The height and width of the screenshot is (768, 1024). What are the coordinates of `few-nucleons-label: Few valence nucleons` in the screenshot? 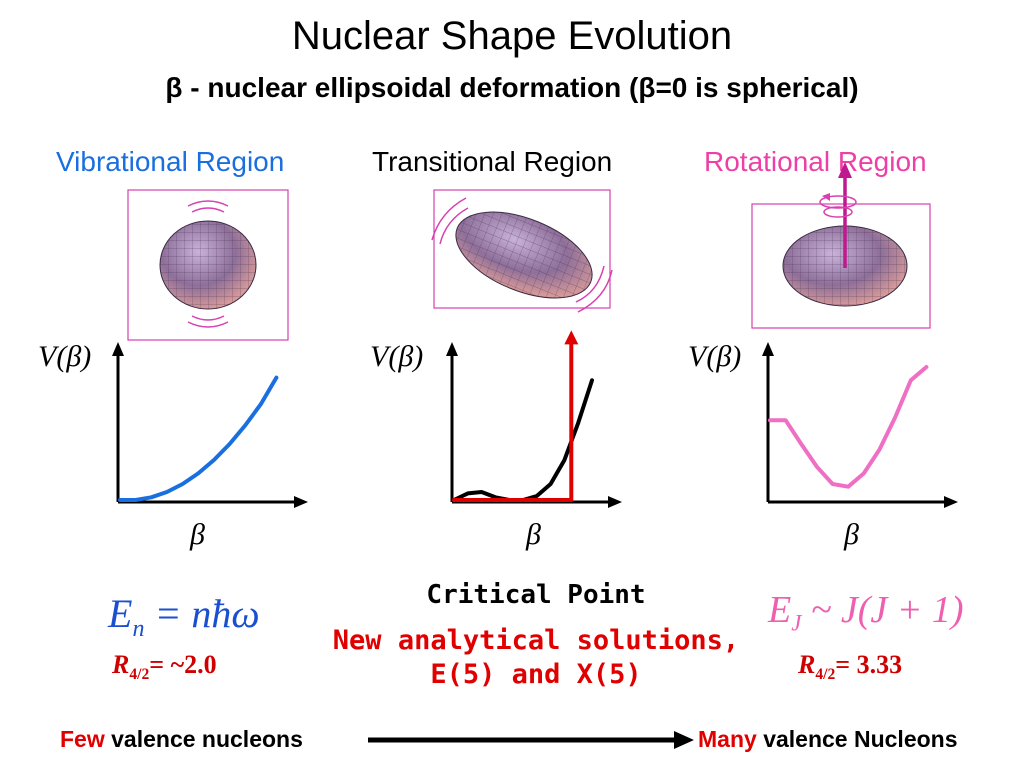 It's located at (181, 739).